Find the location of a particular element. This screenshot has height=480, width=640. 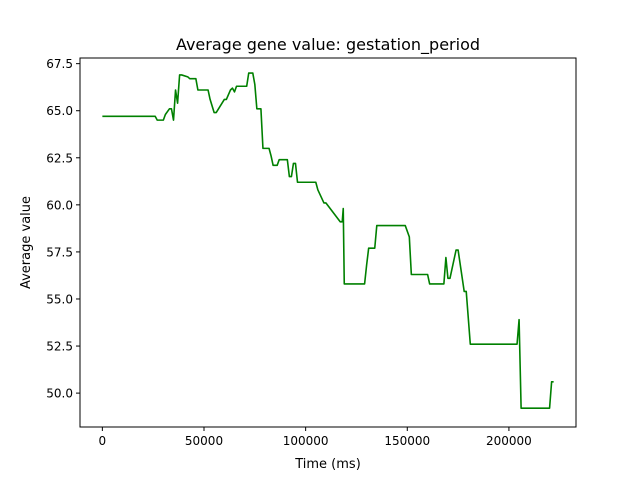

y-axis-ticks: 50.0 52.5 55.0 57.5 60.0 62.5 65.0 67.5 is located at coordinates (63, 229).